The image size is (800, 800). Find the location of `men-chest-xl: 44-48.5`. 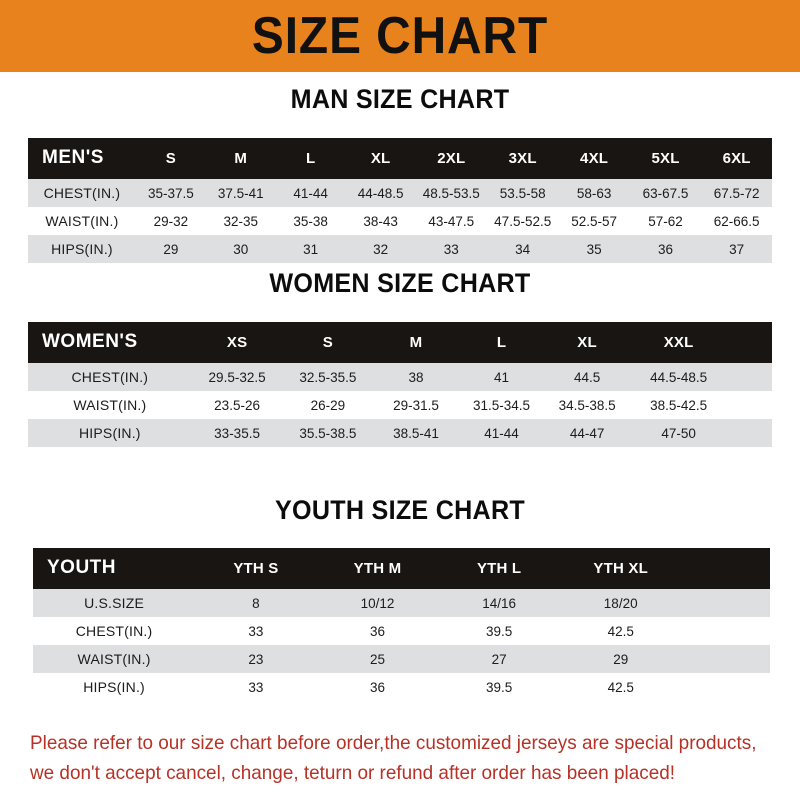

men-chest-xl: 44-48.5 is located at coordinates (380, 193).